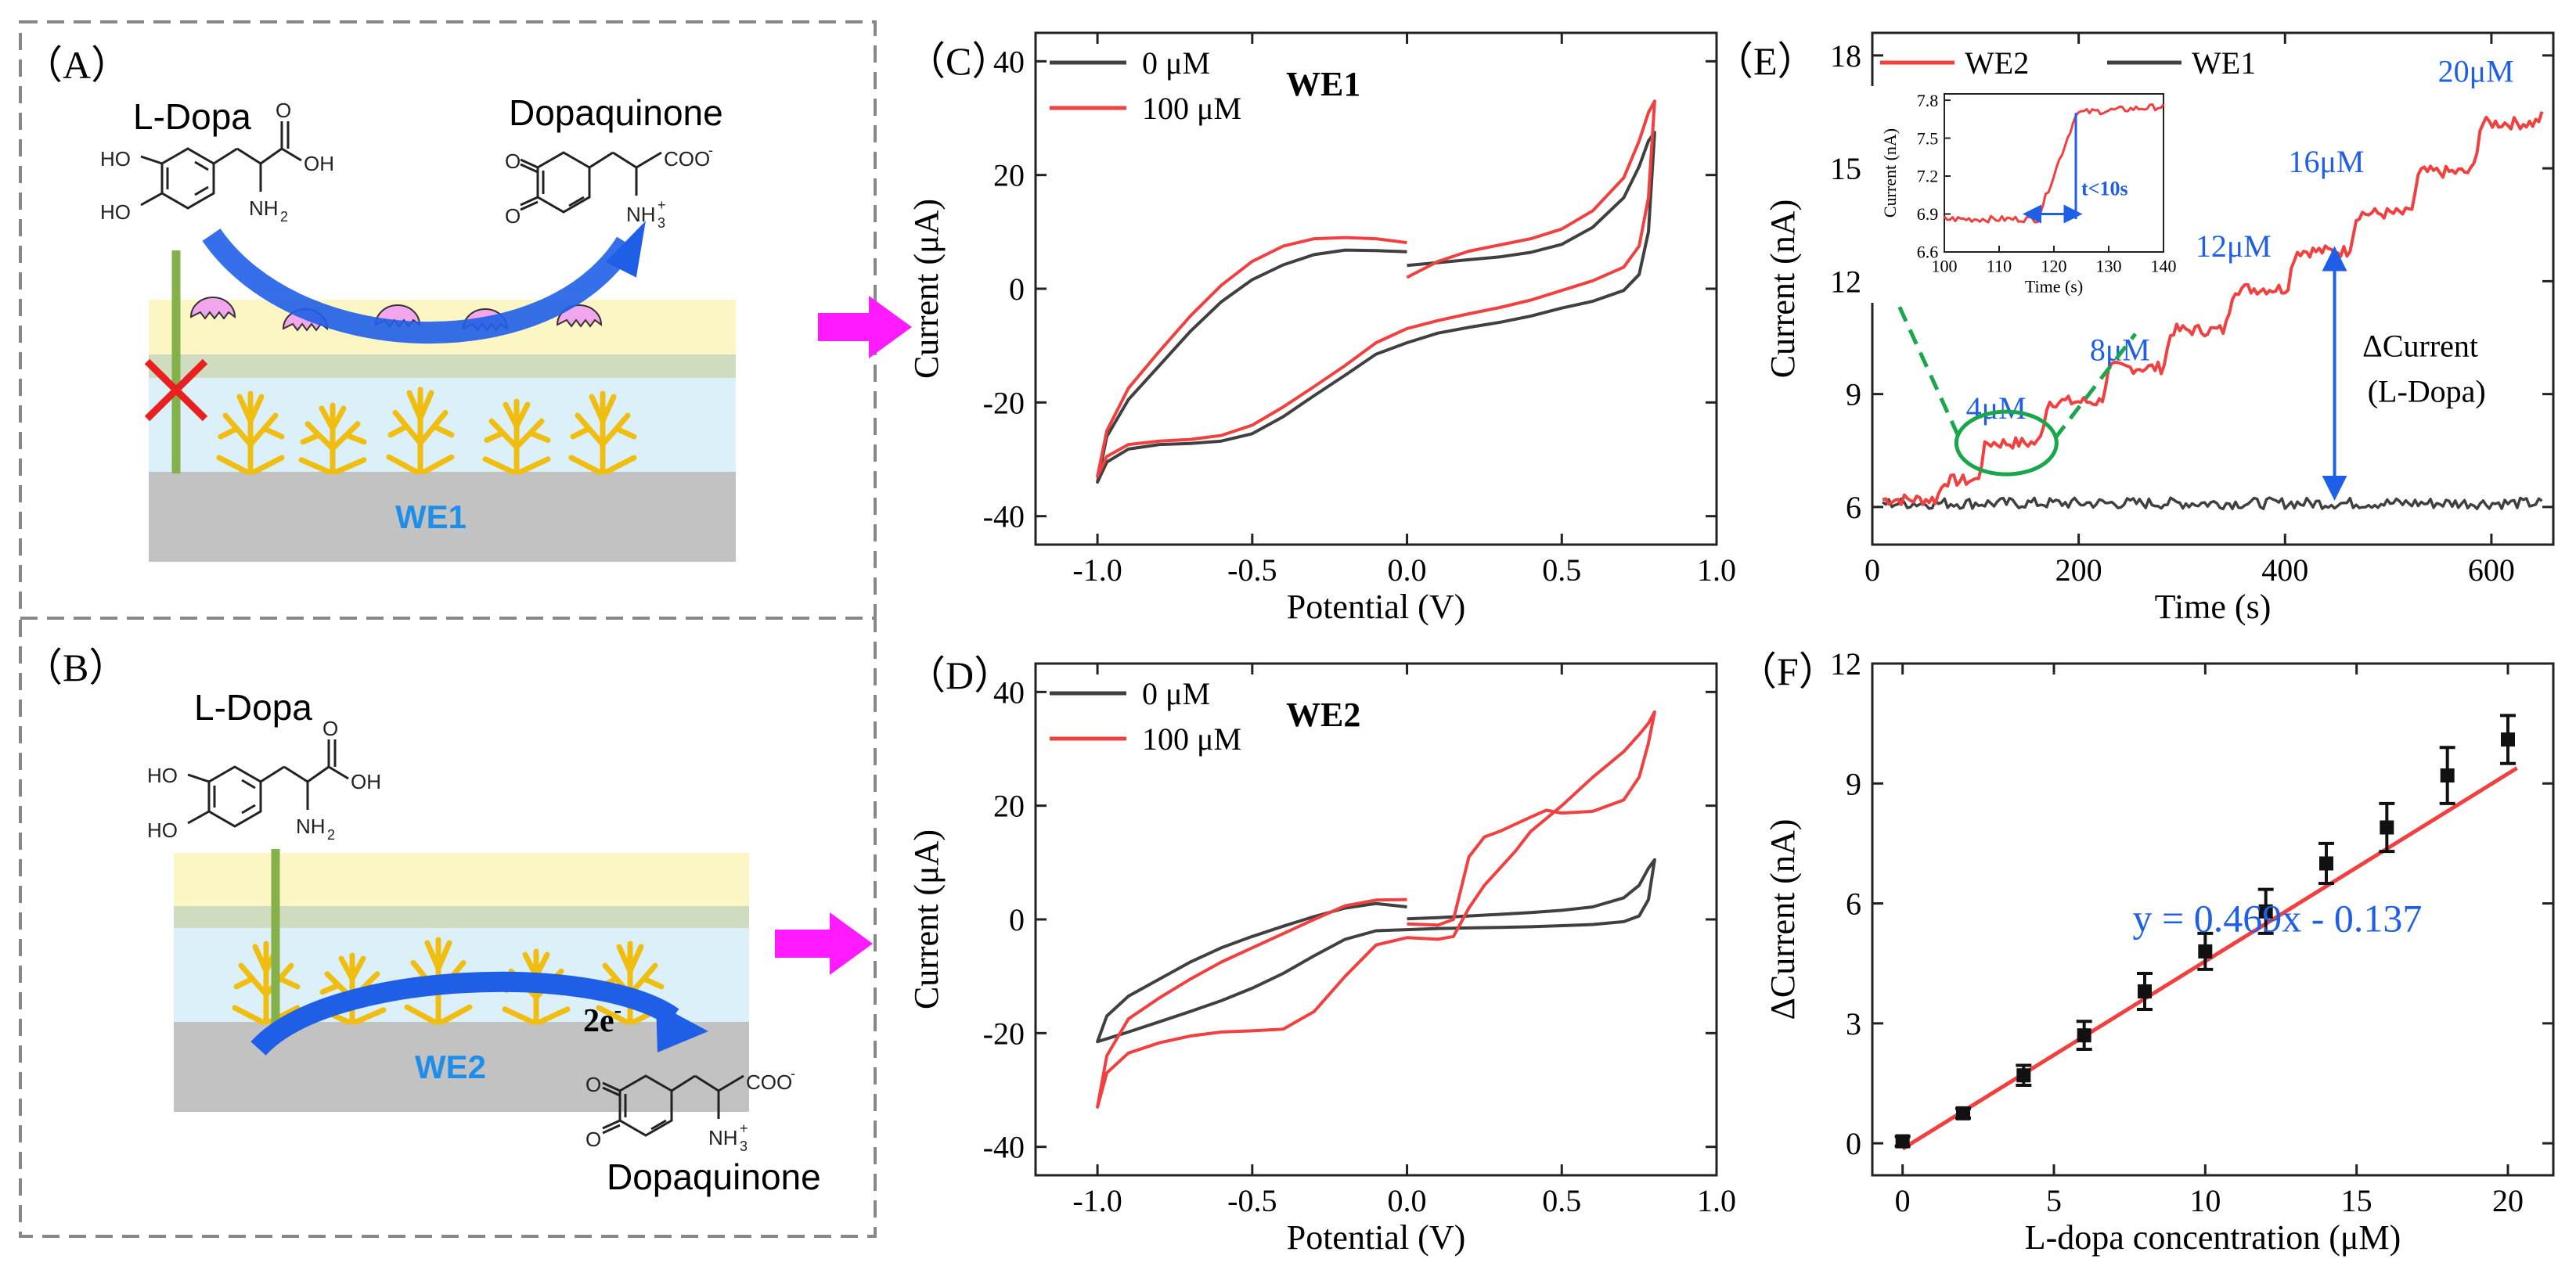  Describe the element at coordinates (598, 1021) in the screenshot. I see `electron-count: 2e` at that location.